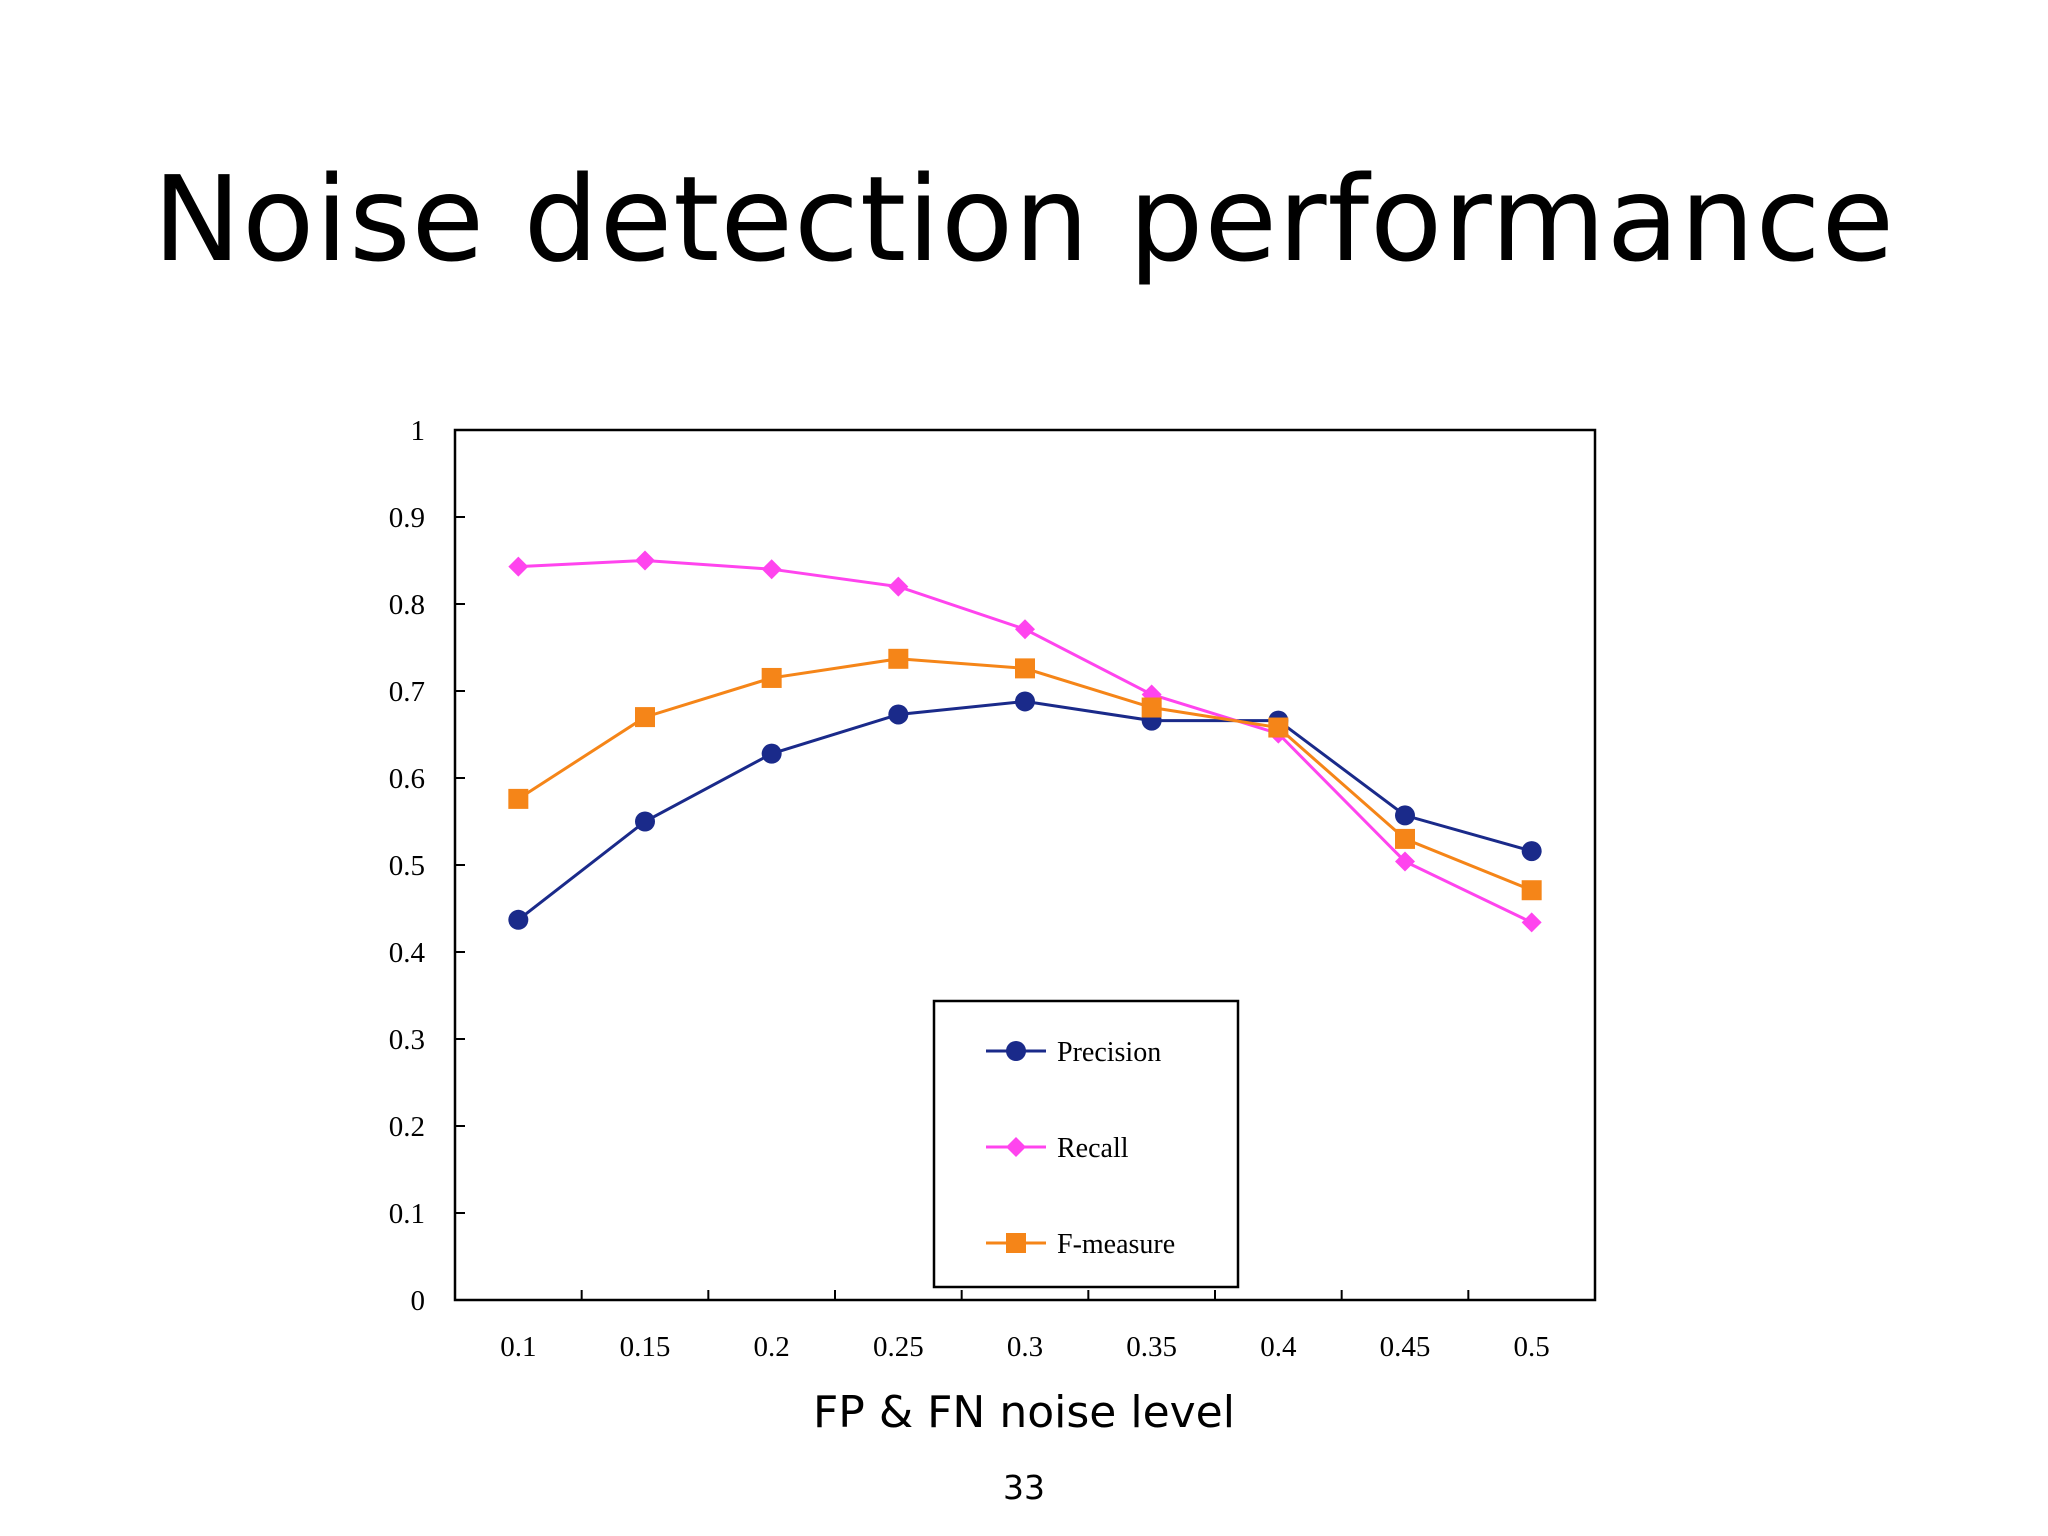  What do you see at coordinates (1016, 1147) in the screenshot?
I see `legend-marker-recall` at bounding box center [1016, 1147].